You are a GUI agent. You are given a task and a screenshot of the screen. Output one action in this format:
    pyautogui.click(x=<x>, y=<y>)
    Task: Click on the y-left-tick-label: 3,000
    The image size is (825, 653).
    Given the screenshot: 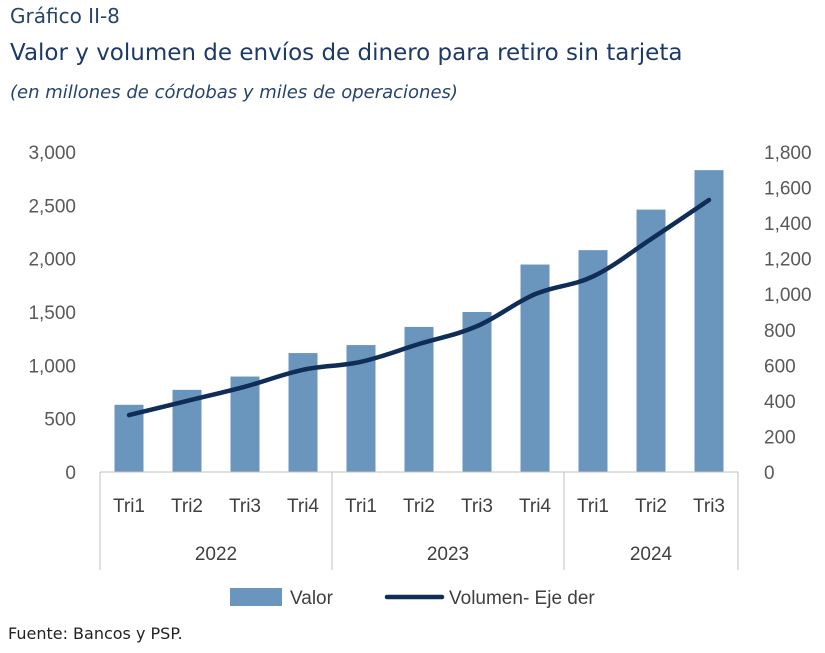 What is the action you would take?
    pyautogui.click(x=52, y=153)
    